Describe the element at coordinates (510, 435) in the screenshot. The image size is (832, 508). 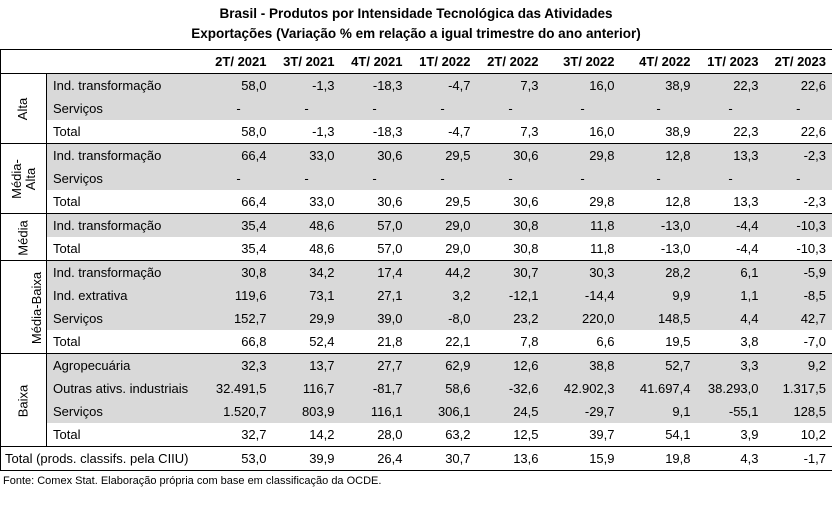
I see `table-cell: 12,5` at that location.